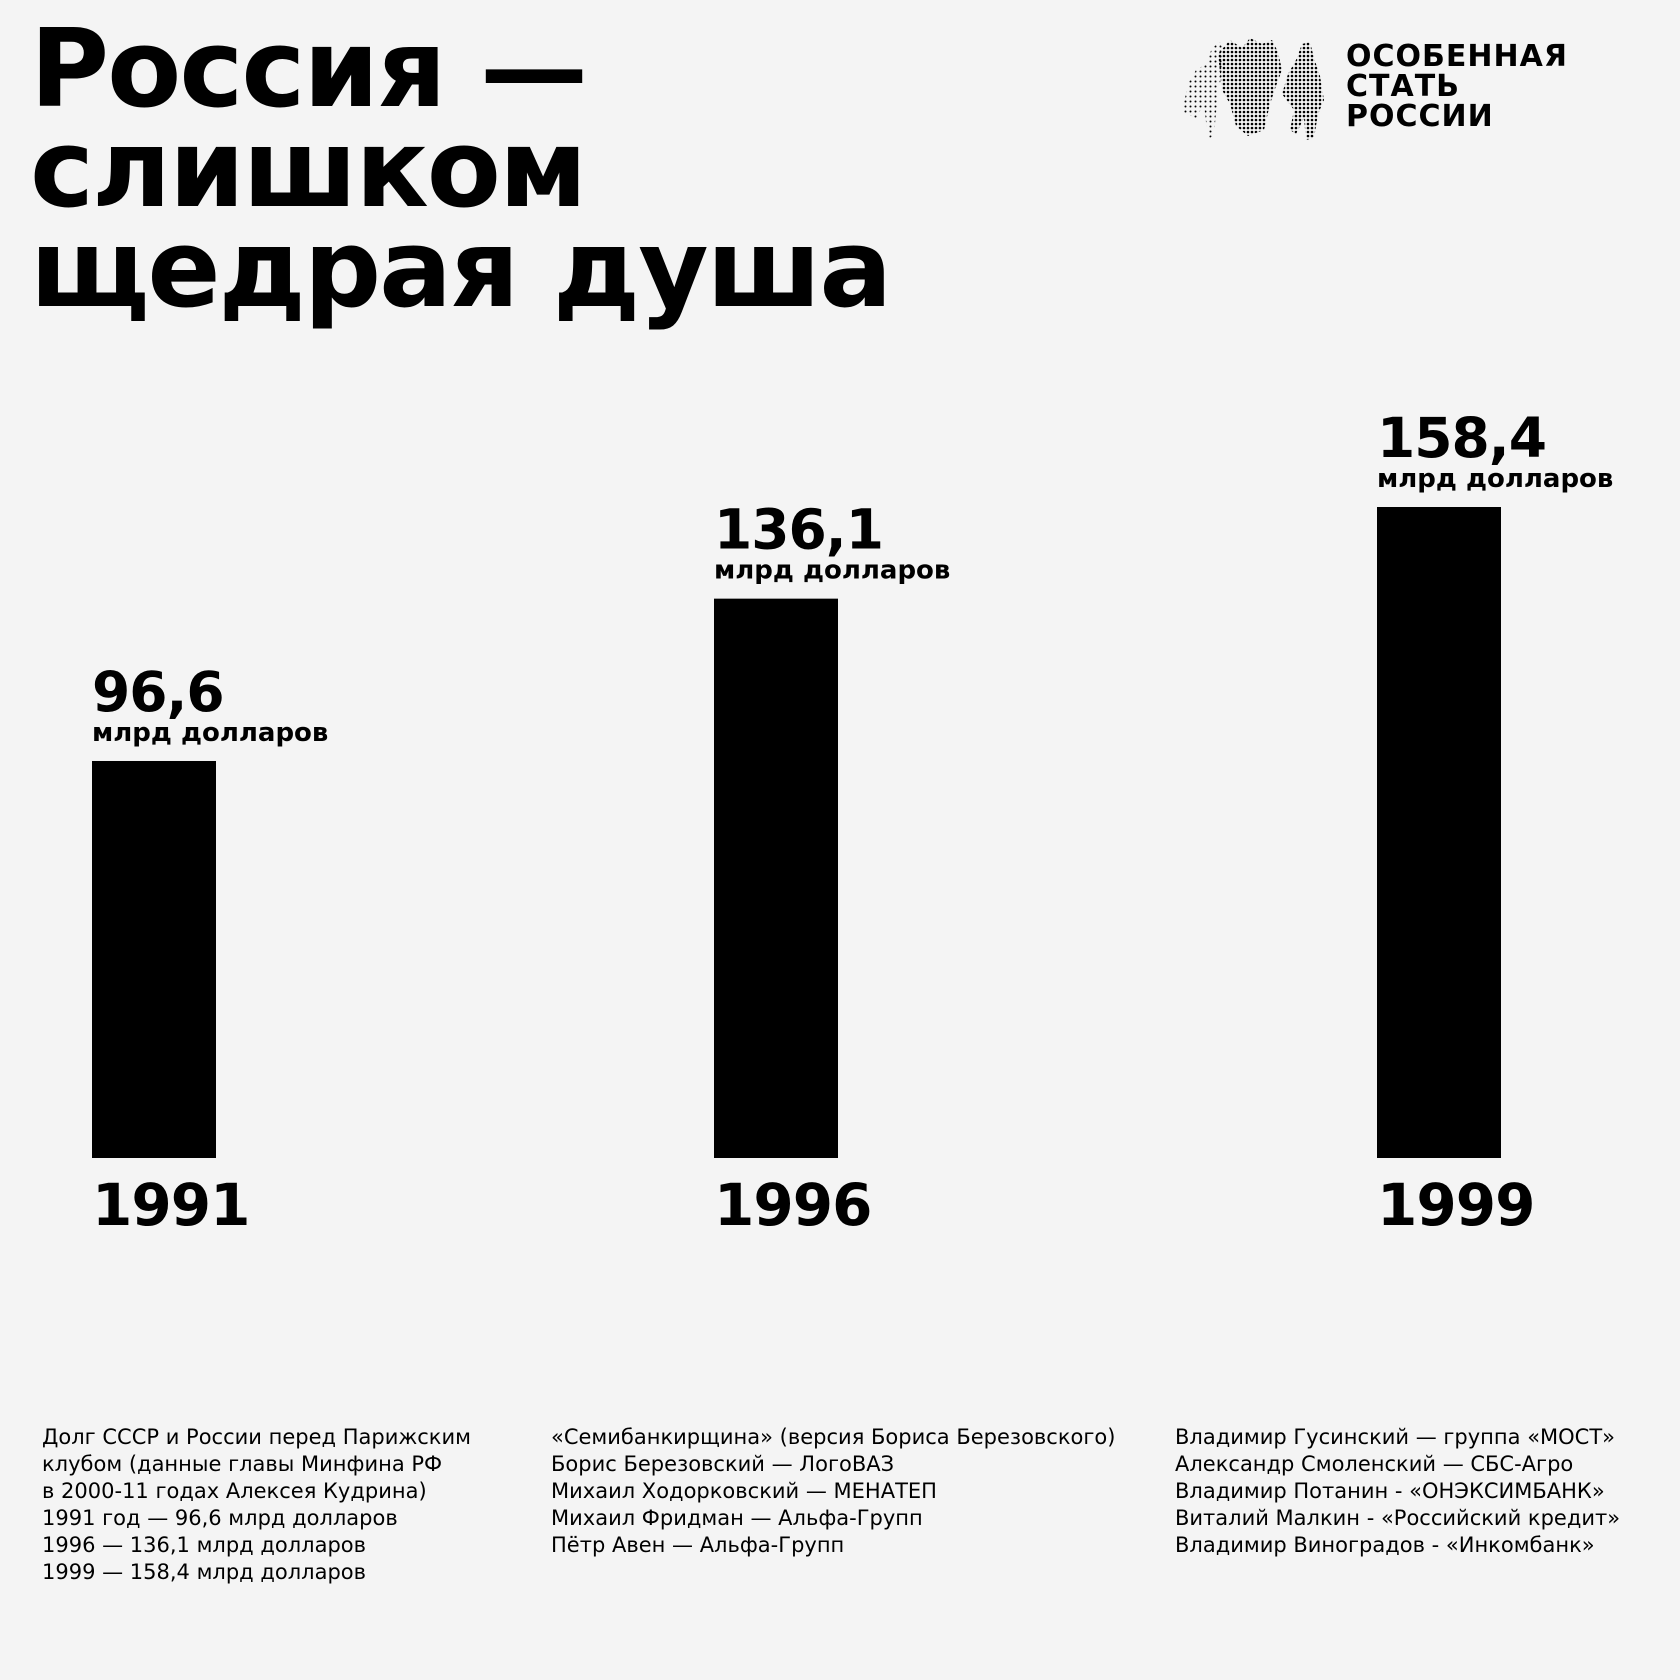 Image resolution: width=1680 pixels, height=1680 pixels. I want to click on note-line: 1991 год — 96,6 млрд долларов, so click(220, 1518).